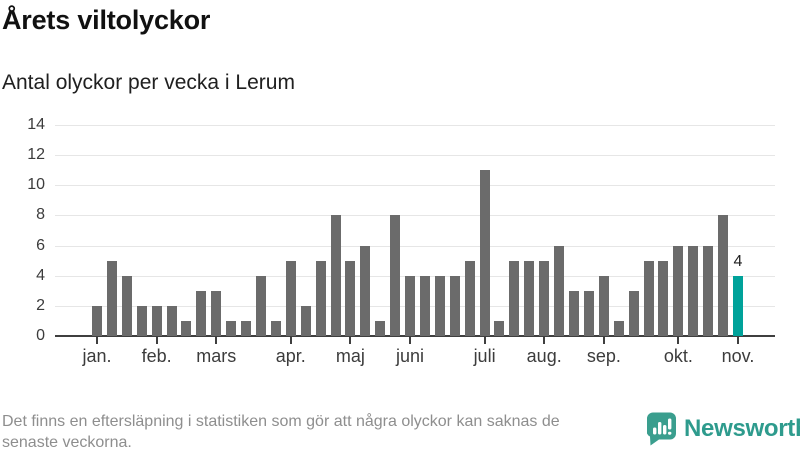  I want to click on x-axis-line, so click(415, 336).